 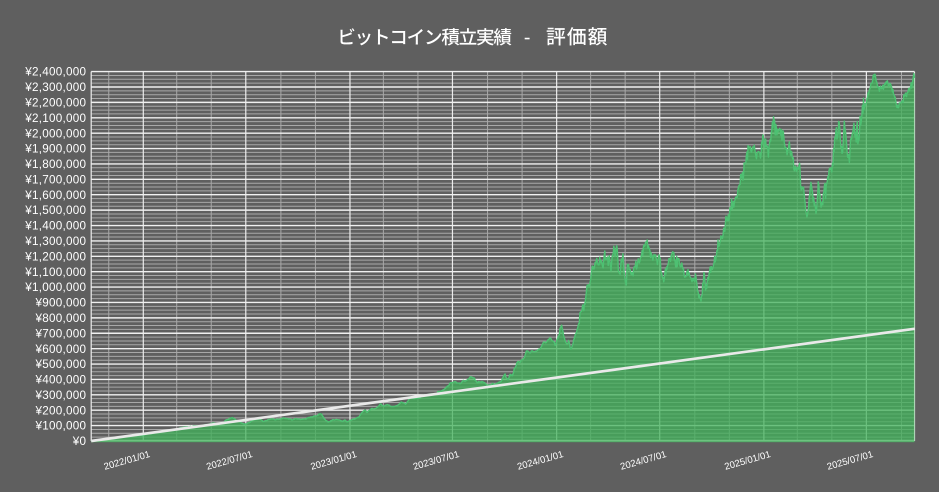 I want to click on svg-text: ¥2,200,000, so click(x=55, y=103).